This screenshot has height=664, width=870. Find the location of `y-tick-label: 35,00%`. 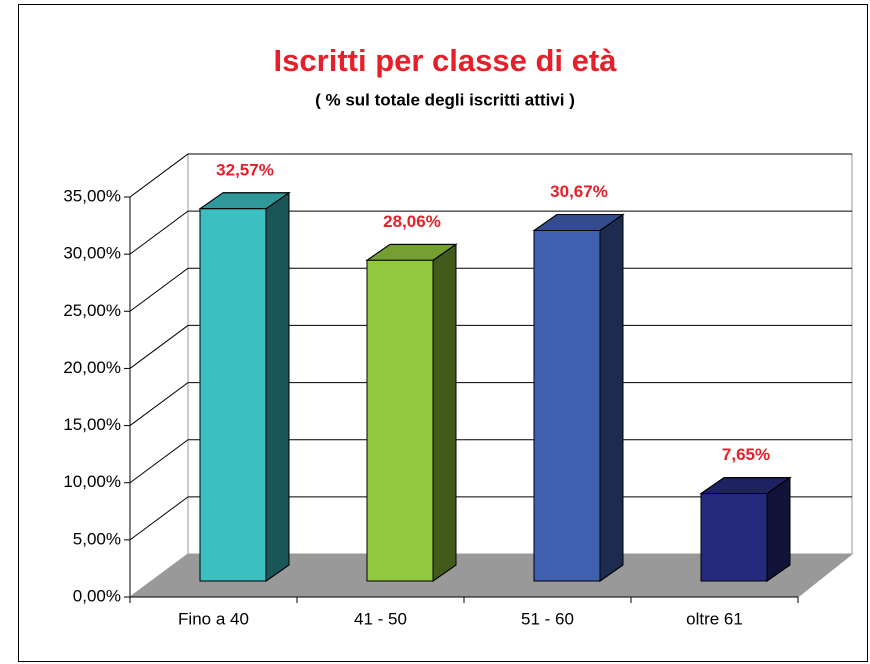

y-tick-label: 35,00% is located at coordinates (92, 195).